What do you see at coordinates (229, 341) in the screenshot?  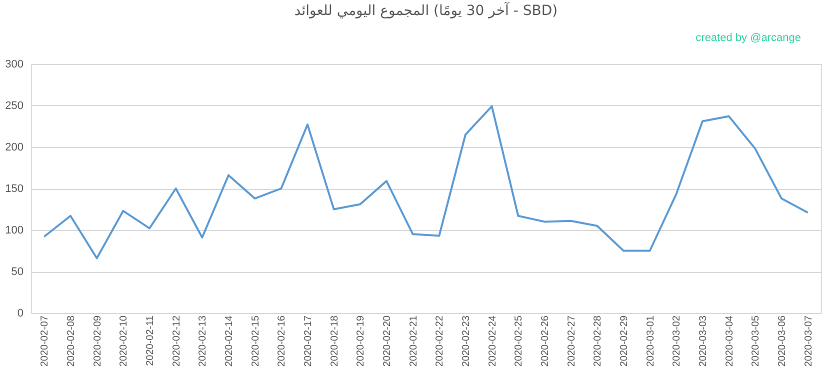 I see `x-tick-label: 2020-02-14` at bounding box center [229, 341].